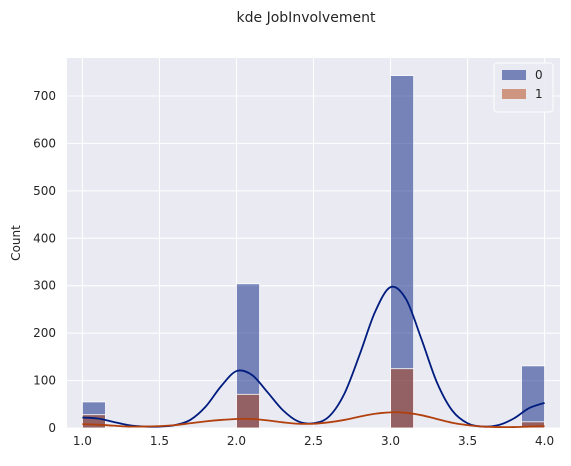 The height and width of the screenshot is (466, 571). What do you see at coordinates (44, 191) in the screenshot?
I see `y-tick-label: 500` at bounding box center [44, 191].